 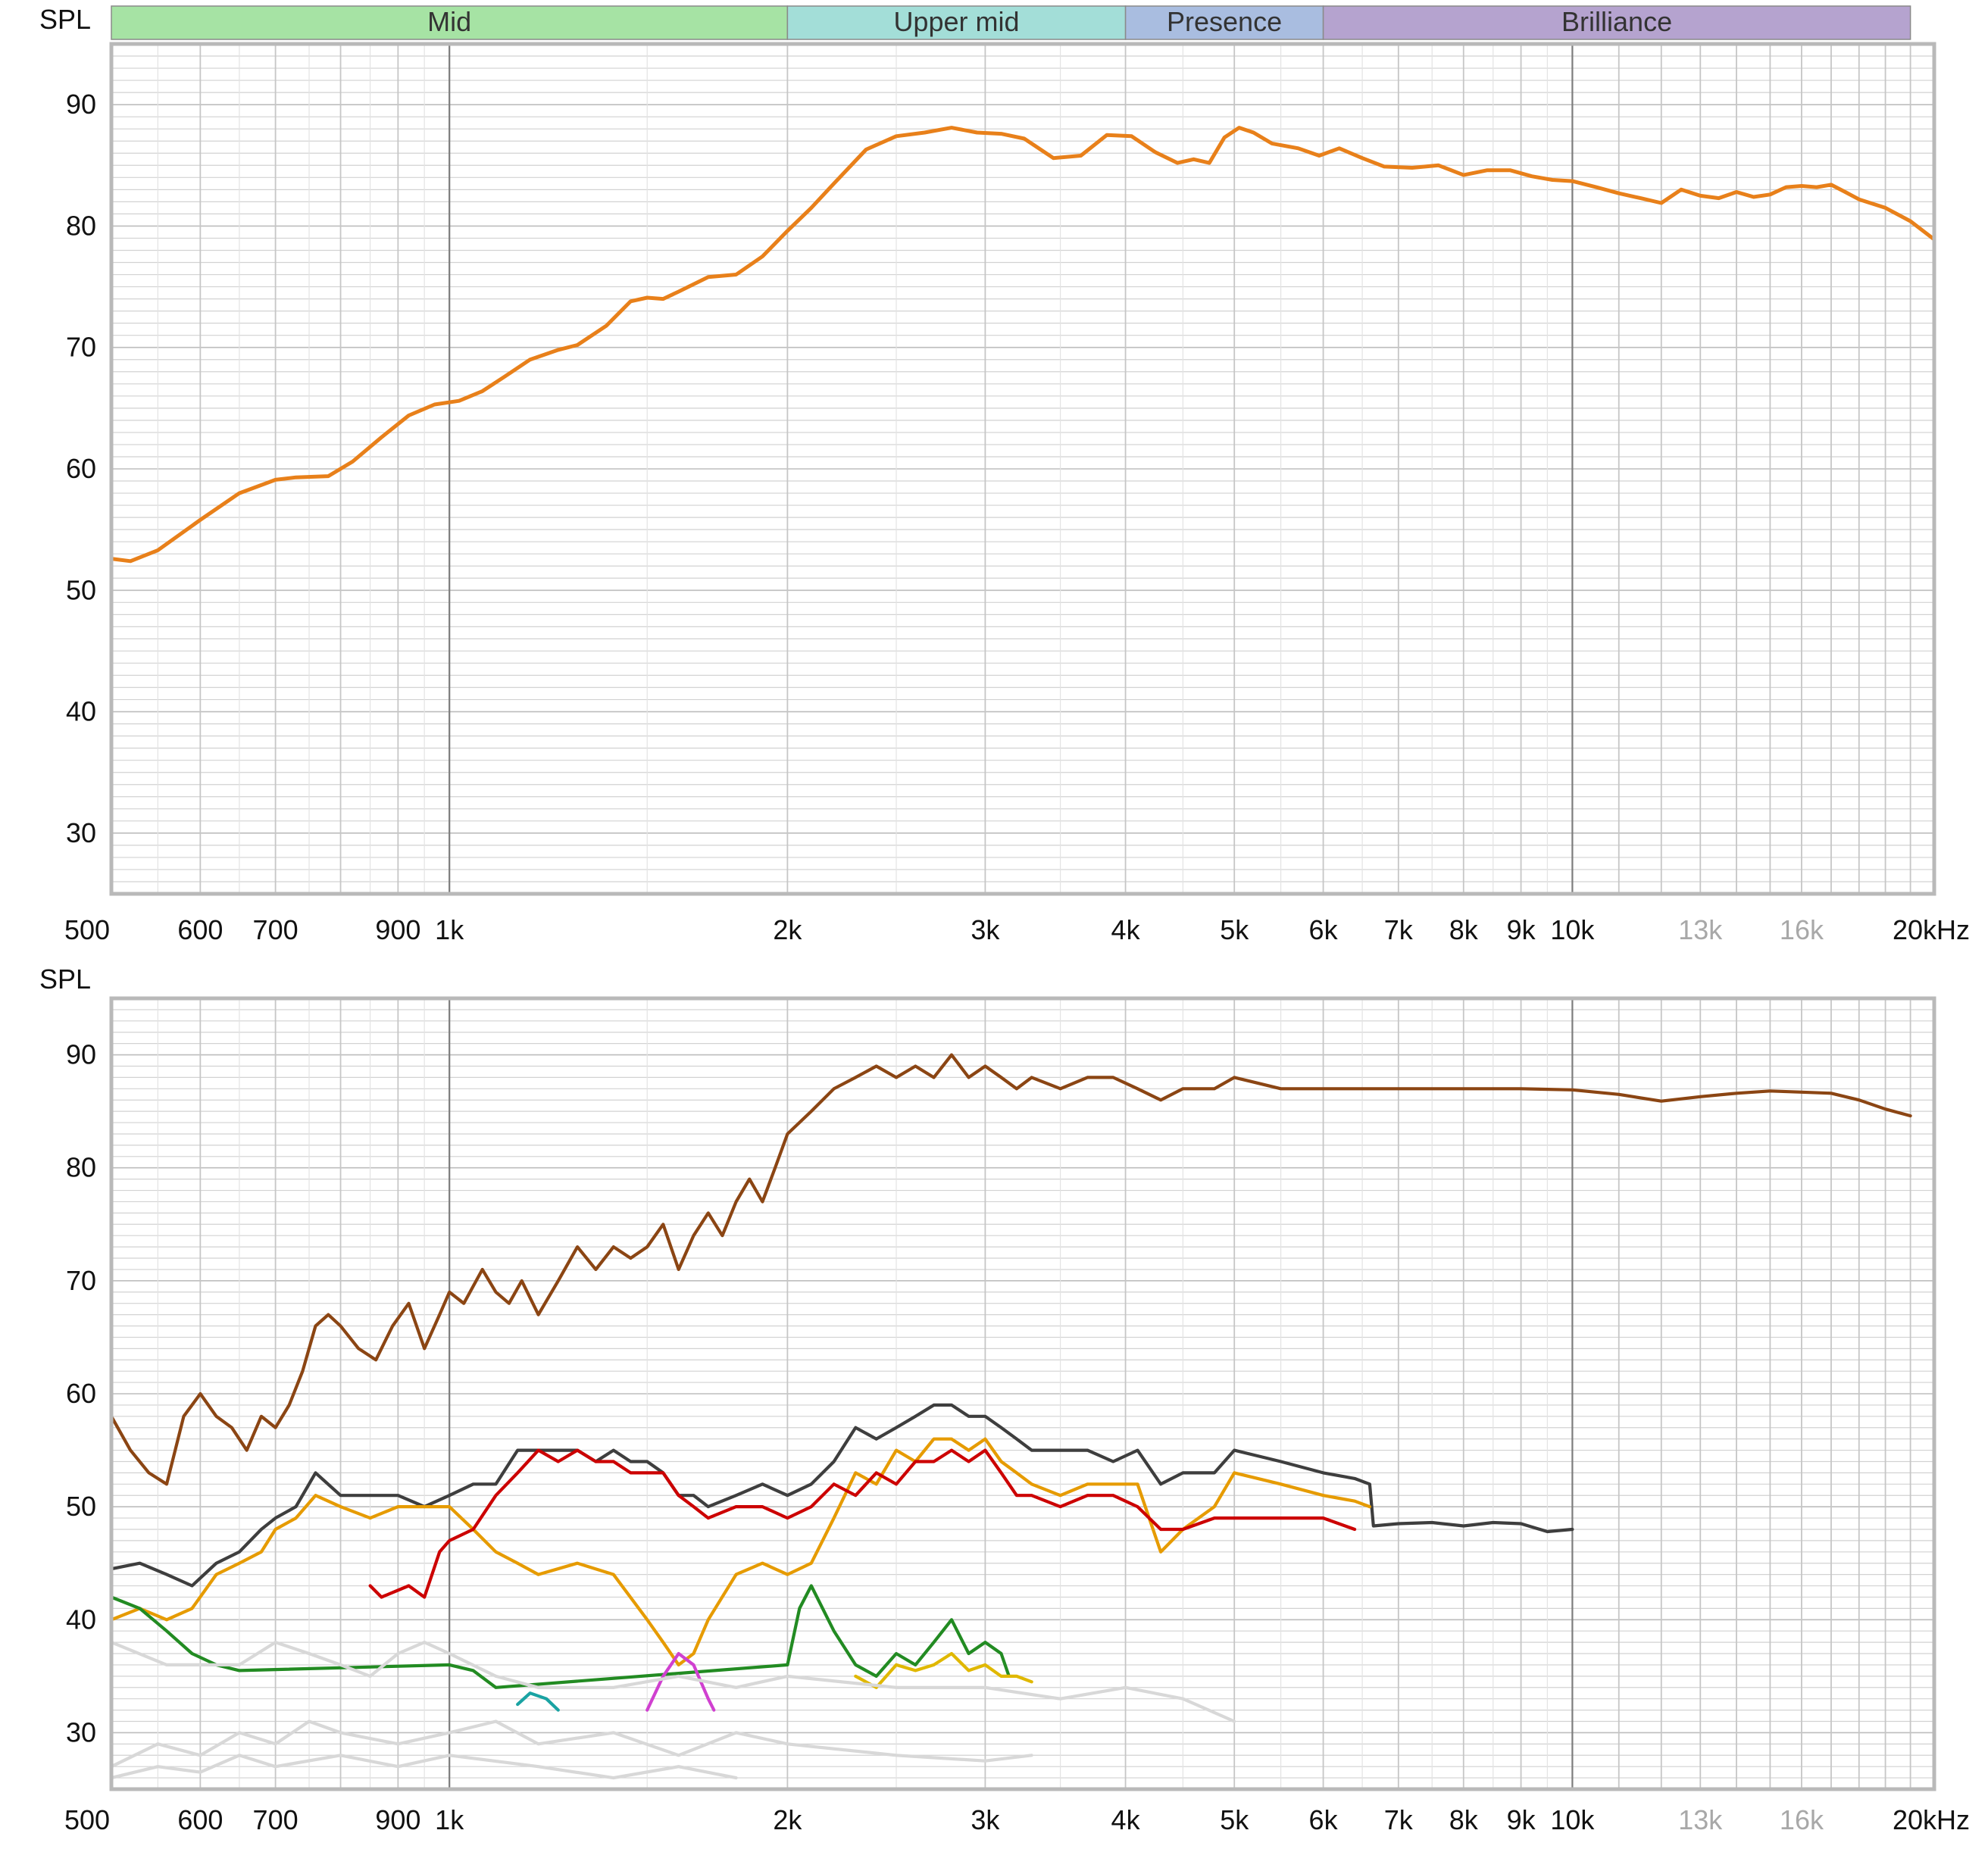 What do you see at coordinates (65, 979) in the screenshot?
I see `bottom-chart-y-axis-label: SPL` at bounding box center [65, 979].